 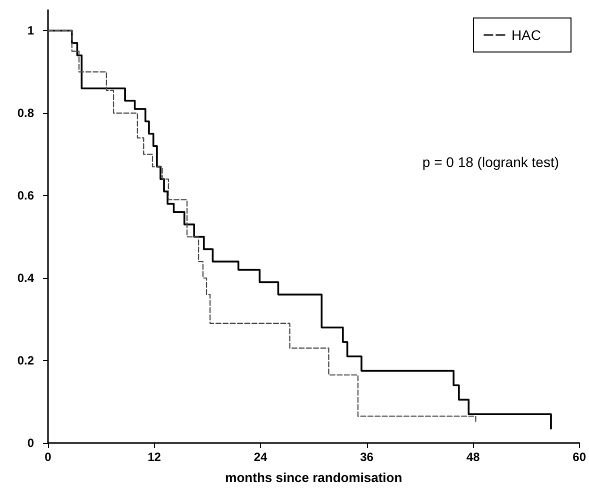 What do you see at coordinates (526, 35) in the screenshot?
I see `legend-label: HAC` at bounding box center [526, 35].